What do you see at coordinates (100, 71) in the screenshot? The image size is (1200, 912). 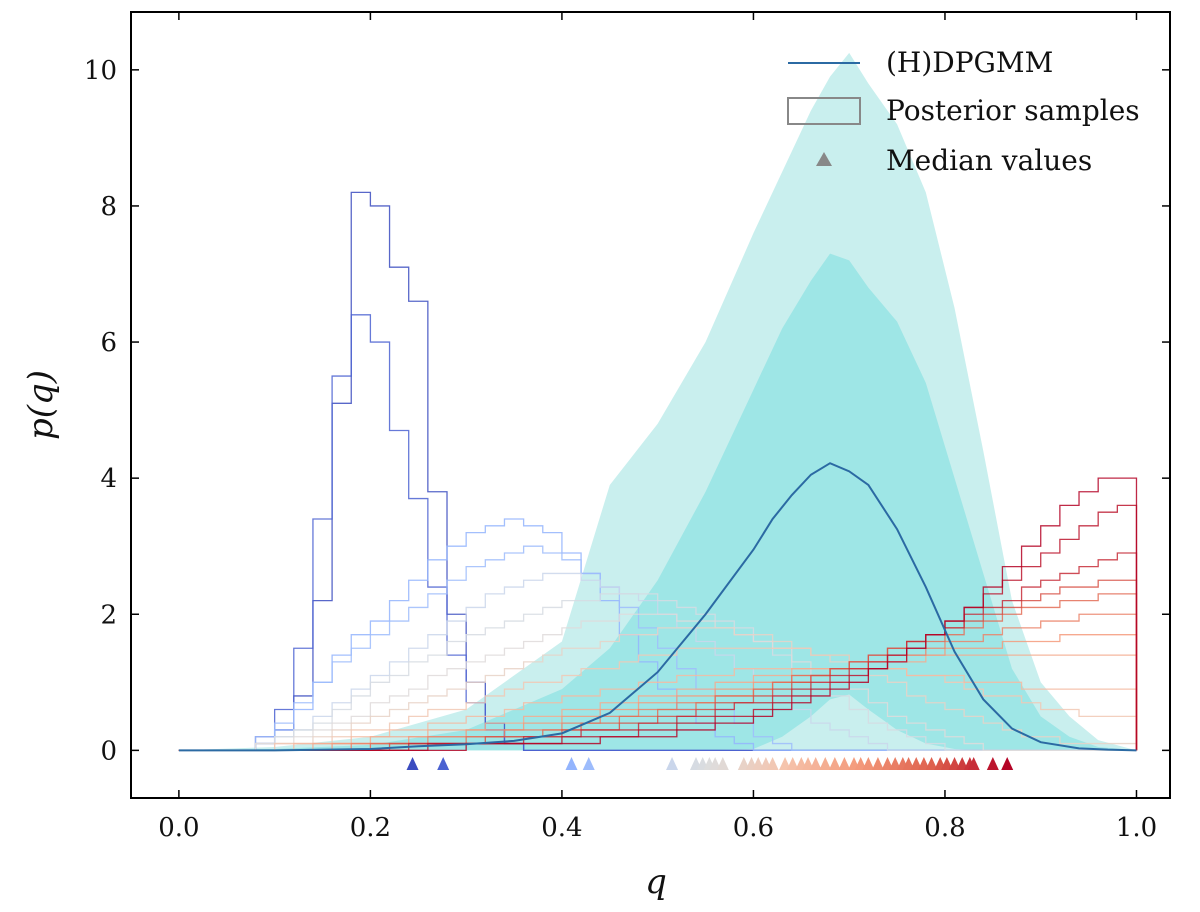 I see `y-tick-label-5: 10` at bounding box center [100, 71].